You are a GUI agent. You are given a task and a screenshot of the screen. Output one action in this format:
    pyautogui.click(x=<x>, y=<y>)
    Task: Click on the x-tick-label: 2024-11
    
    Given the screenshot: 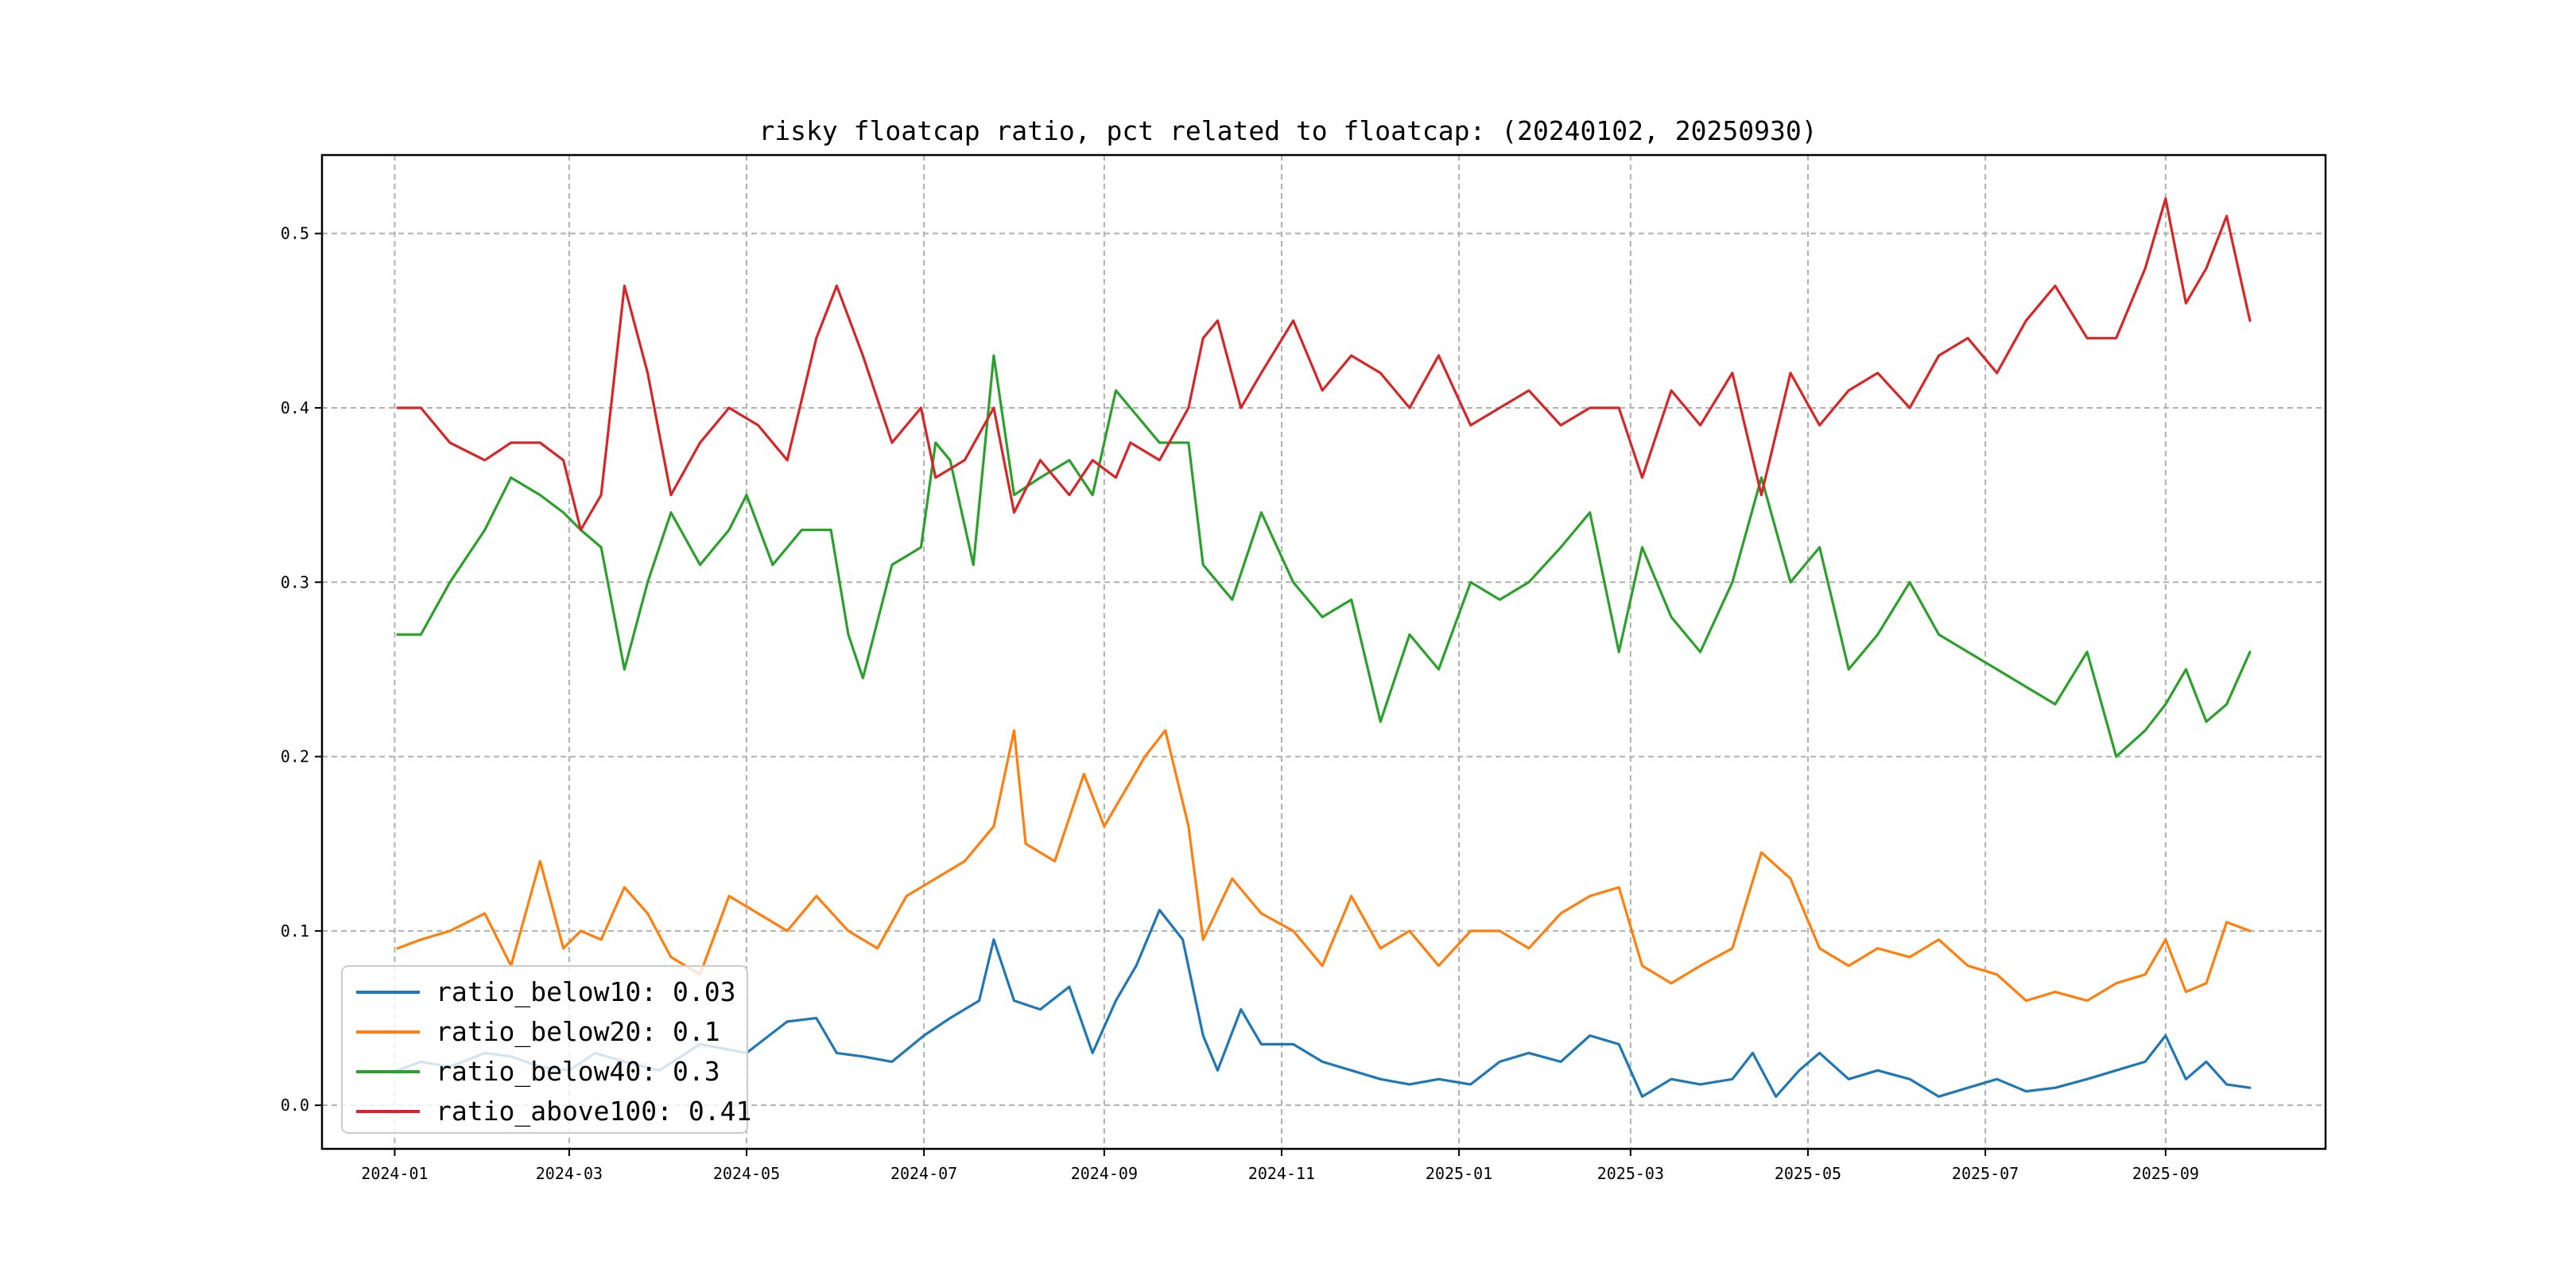 What is the action you would take?
    pyautogui.click(x=1282, y=1173)
    